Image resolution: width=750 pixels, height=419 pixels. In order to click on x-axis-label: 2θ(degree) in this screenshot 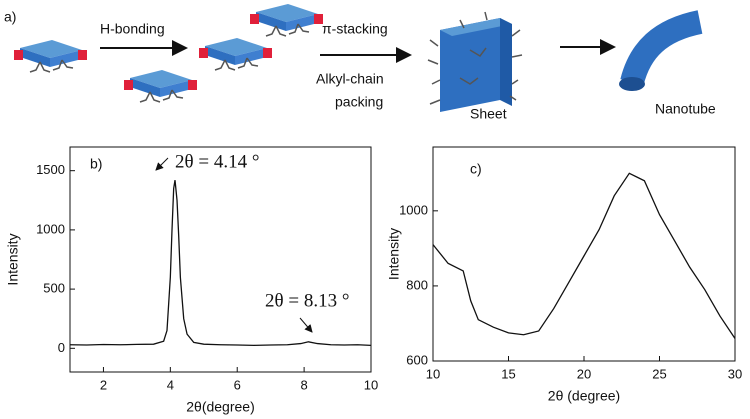, I will do `click(220, 407)`.